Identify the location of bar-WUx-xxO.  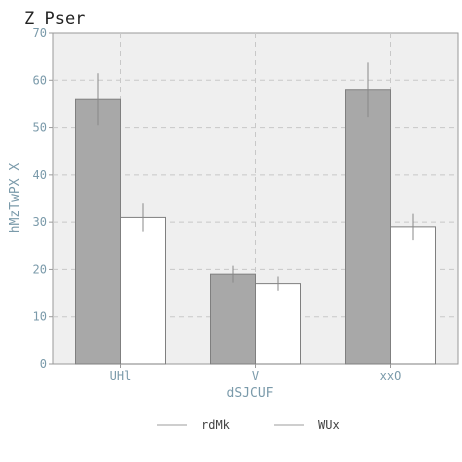
(413, 295).